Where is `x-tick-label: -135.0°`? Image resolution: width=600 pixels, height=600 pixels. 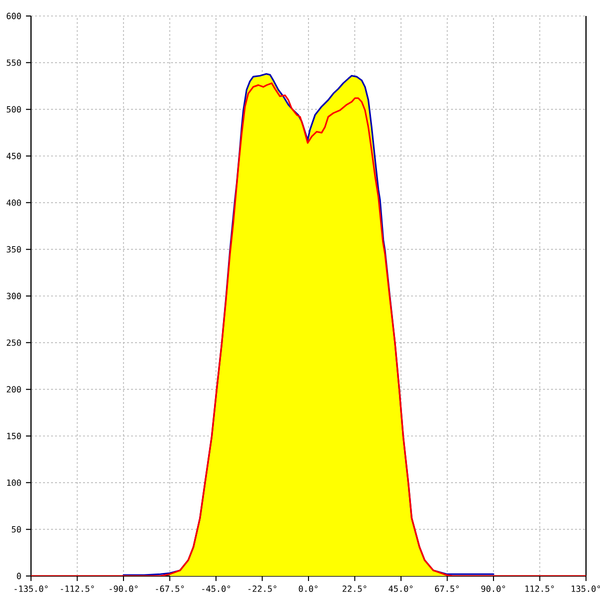
x-tick-label: -135.0° is located at coordinates (31, 589).